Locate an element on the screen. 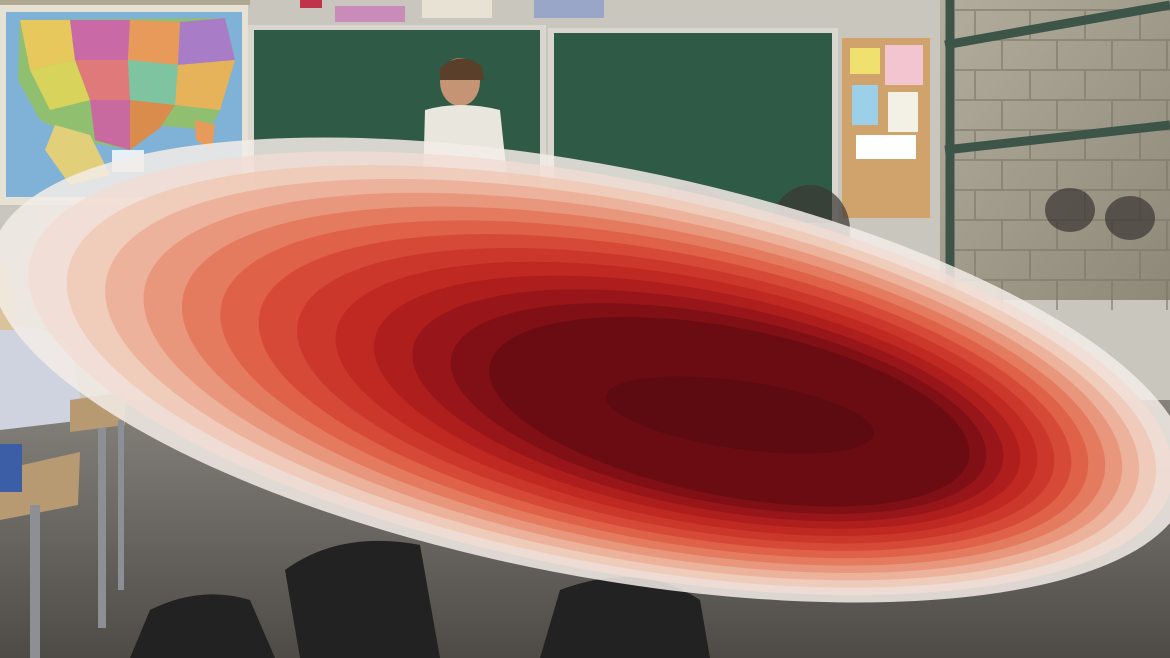 The height and width of the screenshot is (658, 1170). backpacks is located at coordinates (420, 599).